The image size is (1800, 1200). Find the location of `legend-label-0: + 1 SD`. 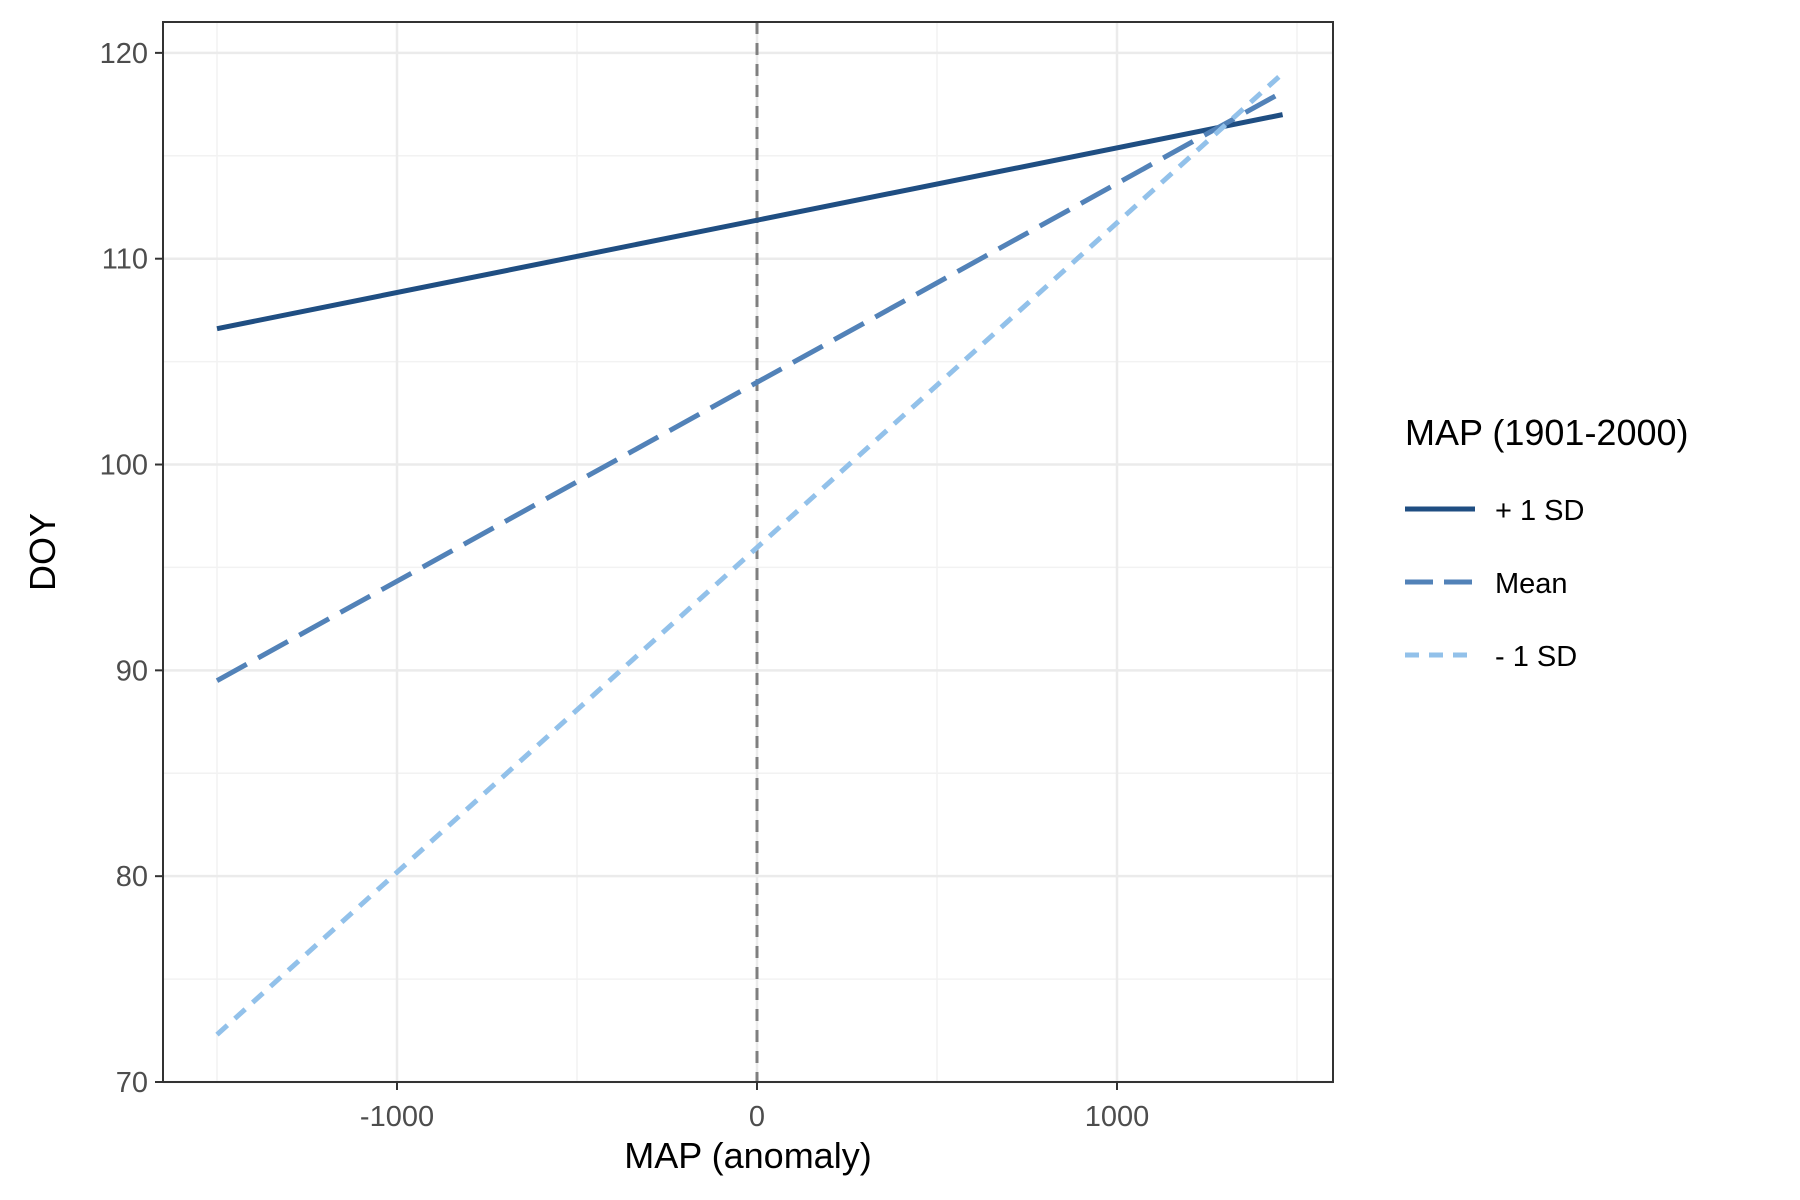

legend-label-0: + 1 SD is located at coordinates (1539, 511).